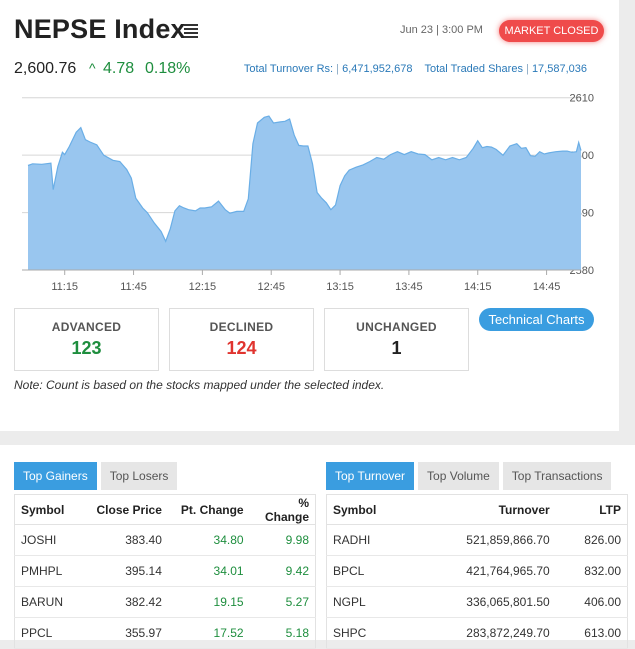  What do you see at coordinates (377, 69) in the screenshot?
I see `turnover-value: 6,471,952,678` at bounding box center [377, 69].